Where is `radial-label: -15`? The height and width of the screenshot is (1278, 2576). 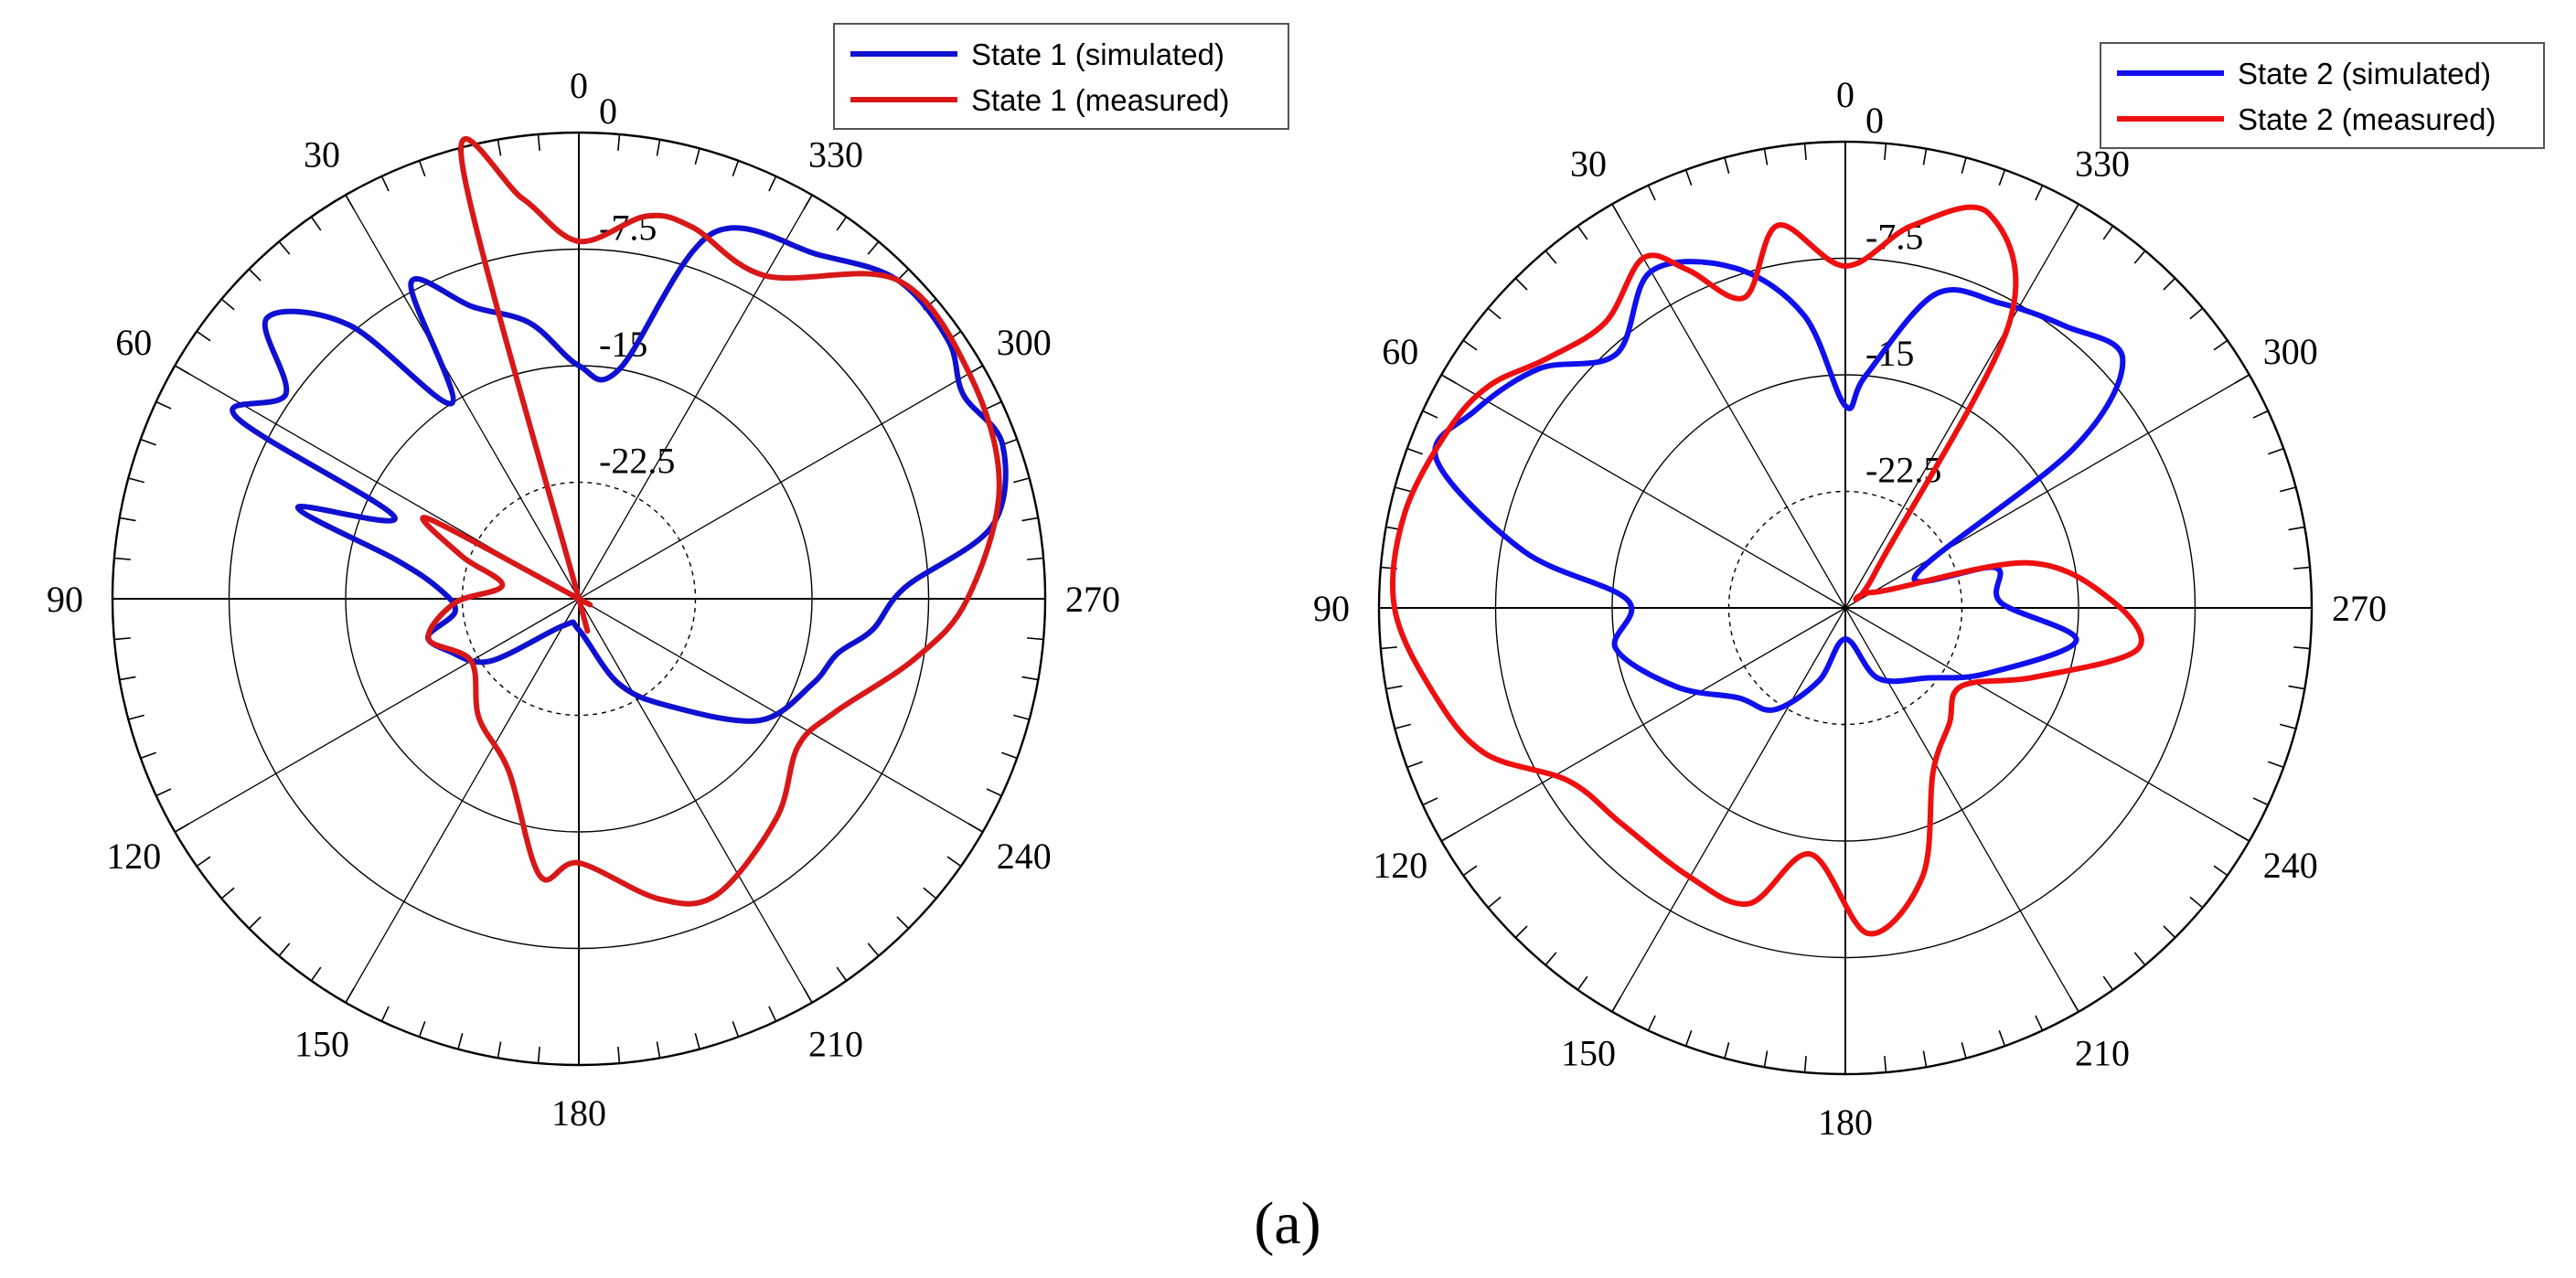 radial-label: -15 is located at coordinates (623, 345).